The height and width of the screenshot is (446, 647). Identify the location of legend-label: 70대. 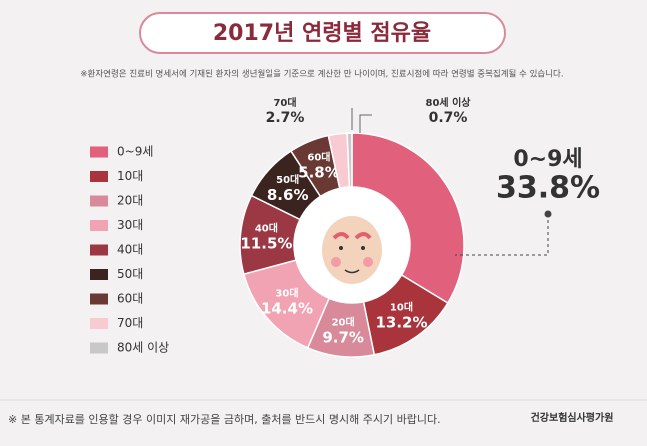
(130, 323).